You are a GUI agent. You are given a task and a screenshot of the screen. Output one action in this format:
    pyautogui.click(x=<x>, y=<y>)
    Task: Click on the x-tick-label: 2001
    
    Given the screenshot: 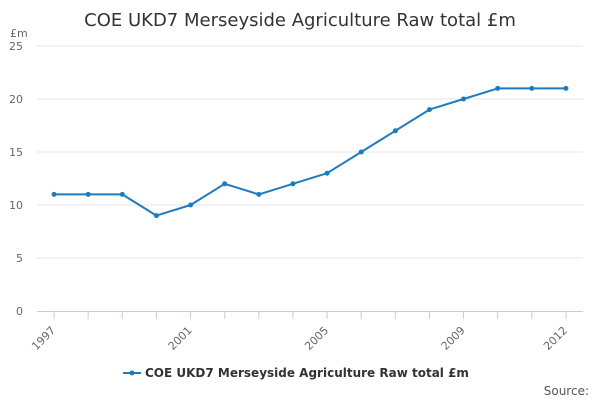 What is the action you would take?
    pyautogui.click(x=180, y=338)
    